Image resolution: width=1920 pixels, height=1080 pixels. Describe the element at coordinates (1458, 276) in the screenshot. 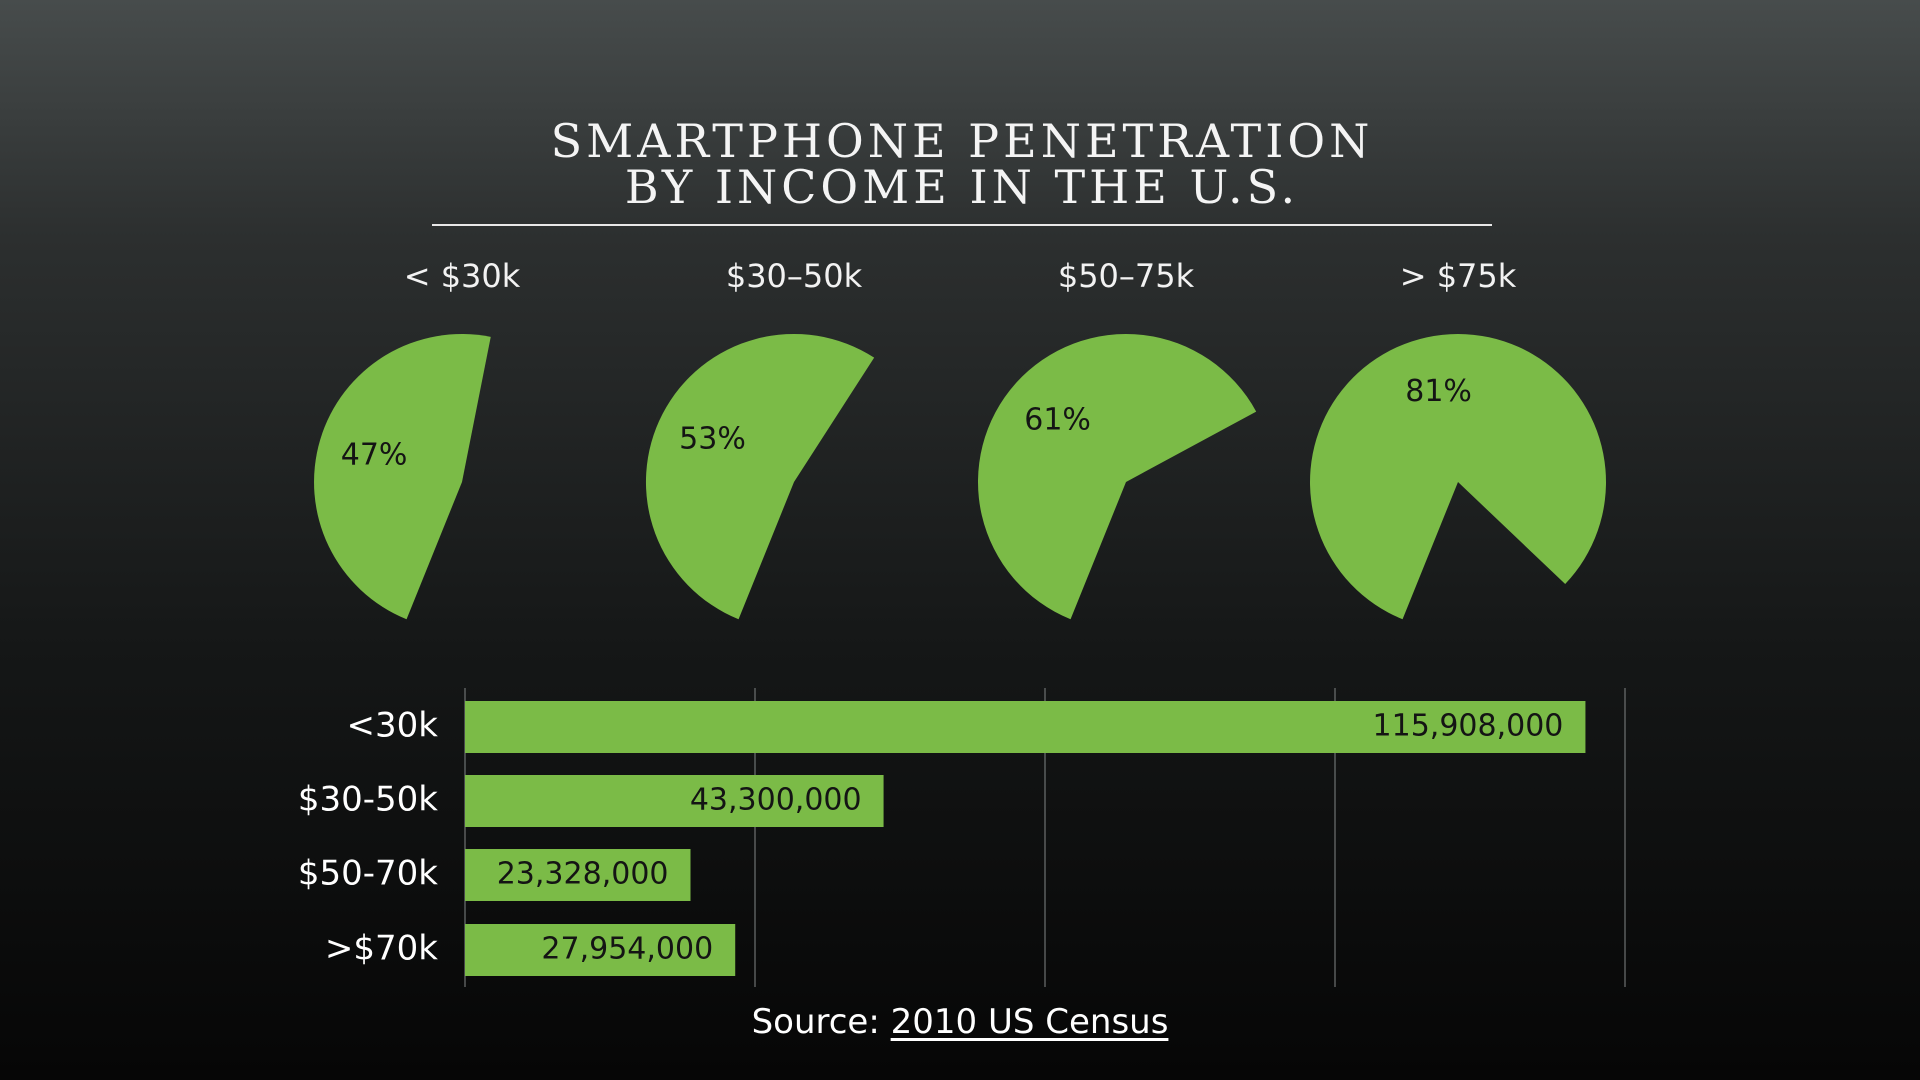

I see `pie-category-label: > $75k` at that location.